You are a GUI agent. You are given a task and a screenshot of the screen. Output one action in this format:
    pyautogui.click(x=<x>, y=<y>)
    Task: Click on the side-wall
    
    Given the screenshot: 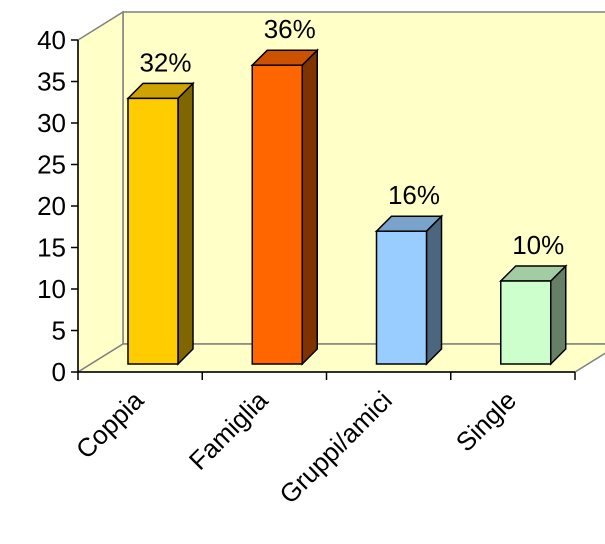 What is the action you would take?
    pyautogui.click(x=100, y=192)
    